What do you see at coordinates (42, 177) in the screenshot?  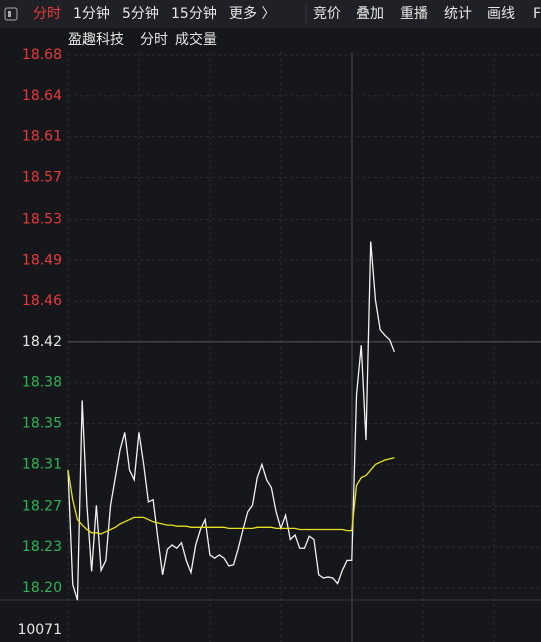 I see `y-tick-label: 18.57` at bounding box center [42, 177].